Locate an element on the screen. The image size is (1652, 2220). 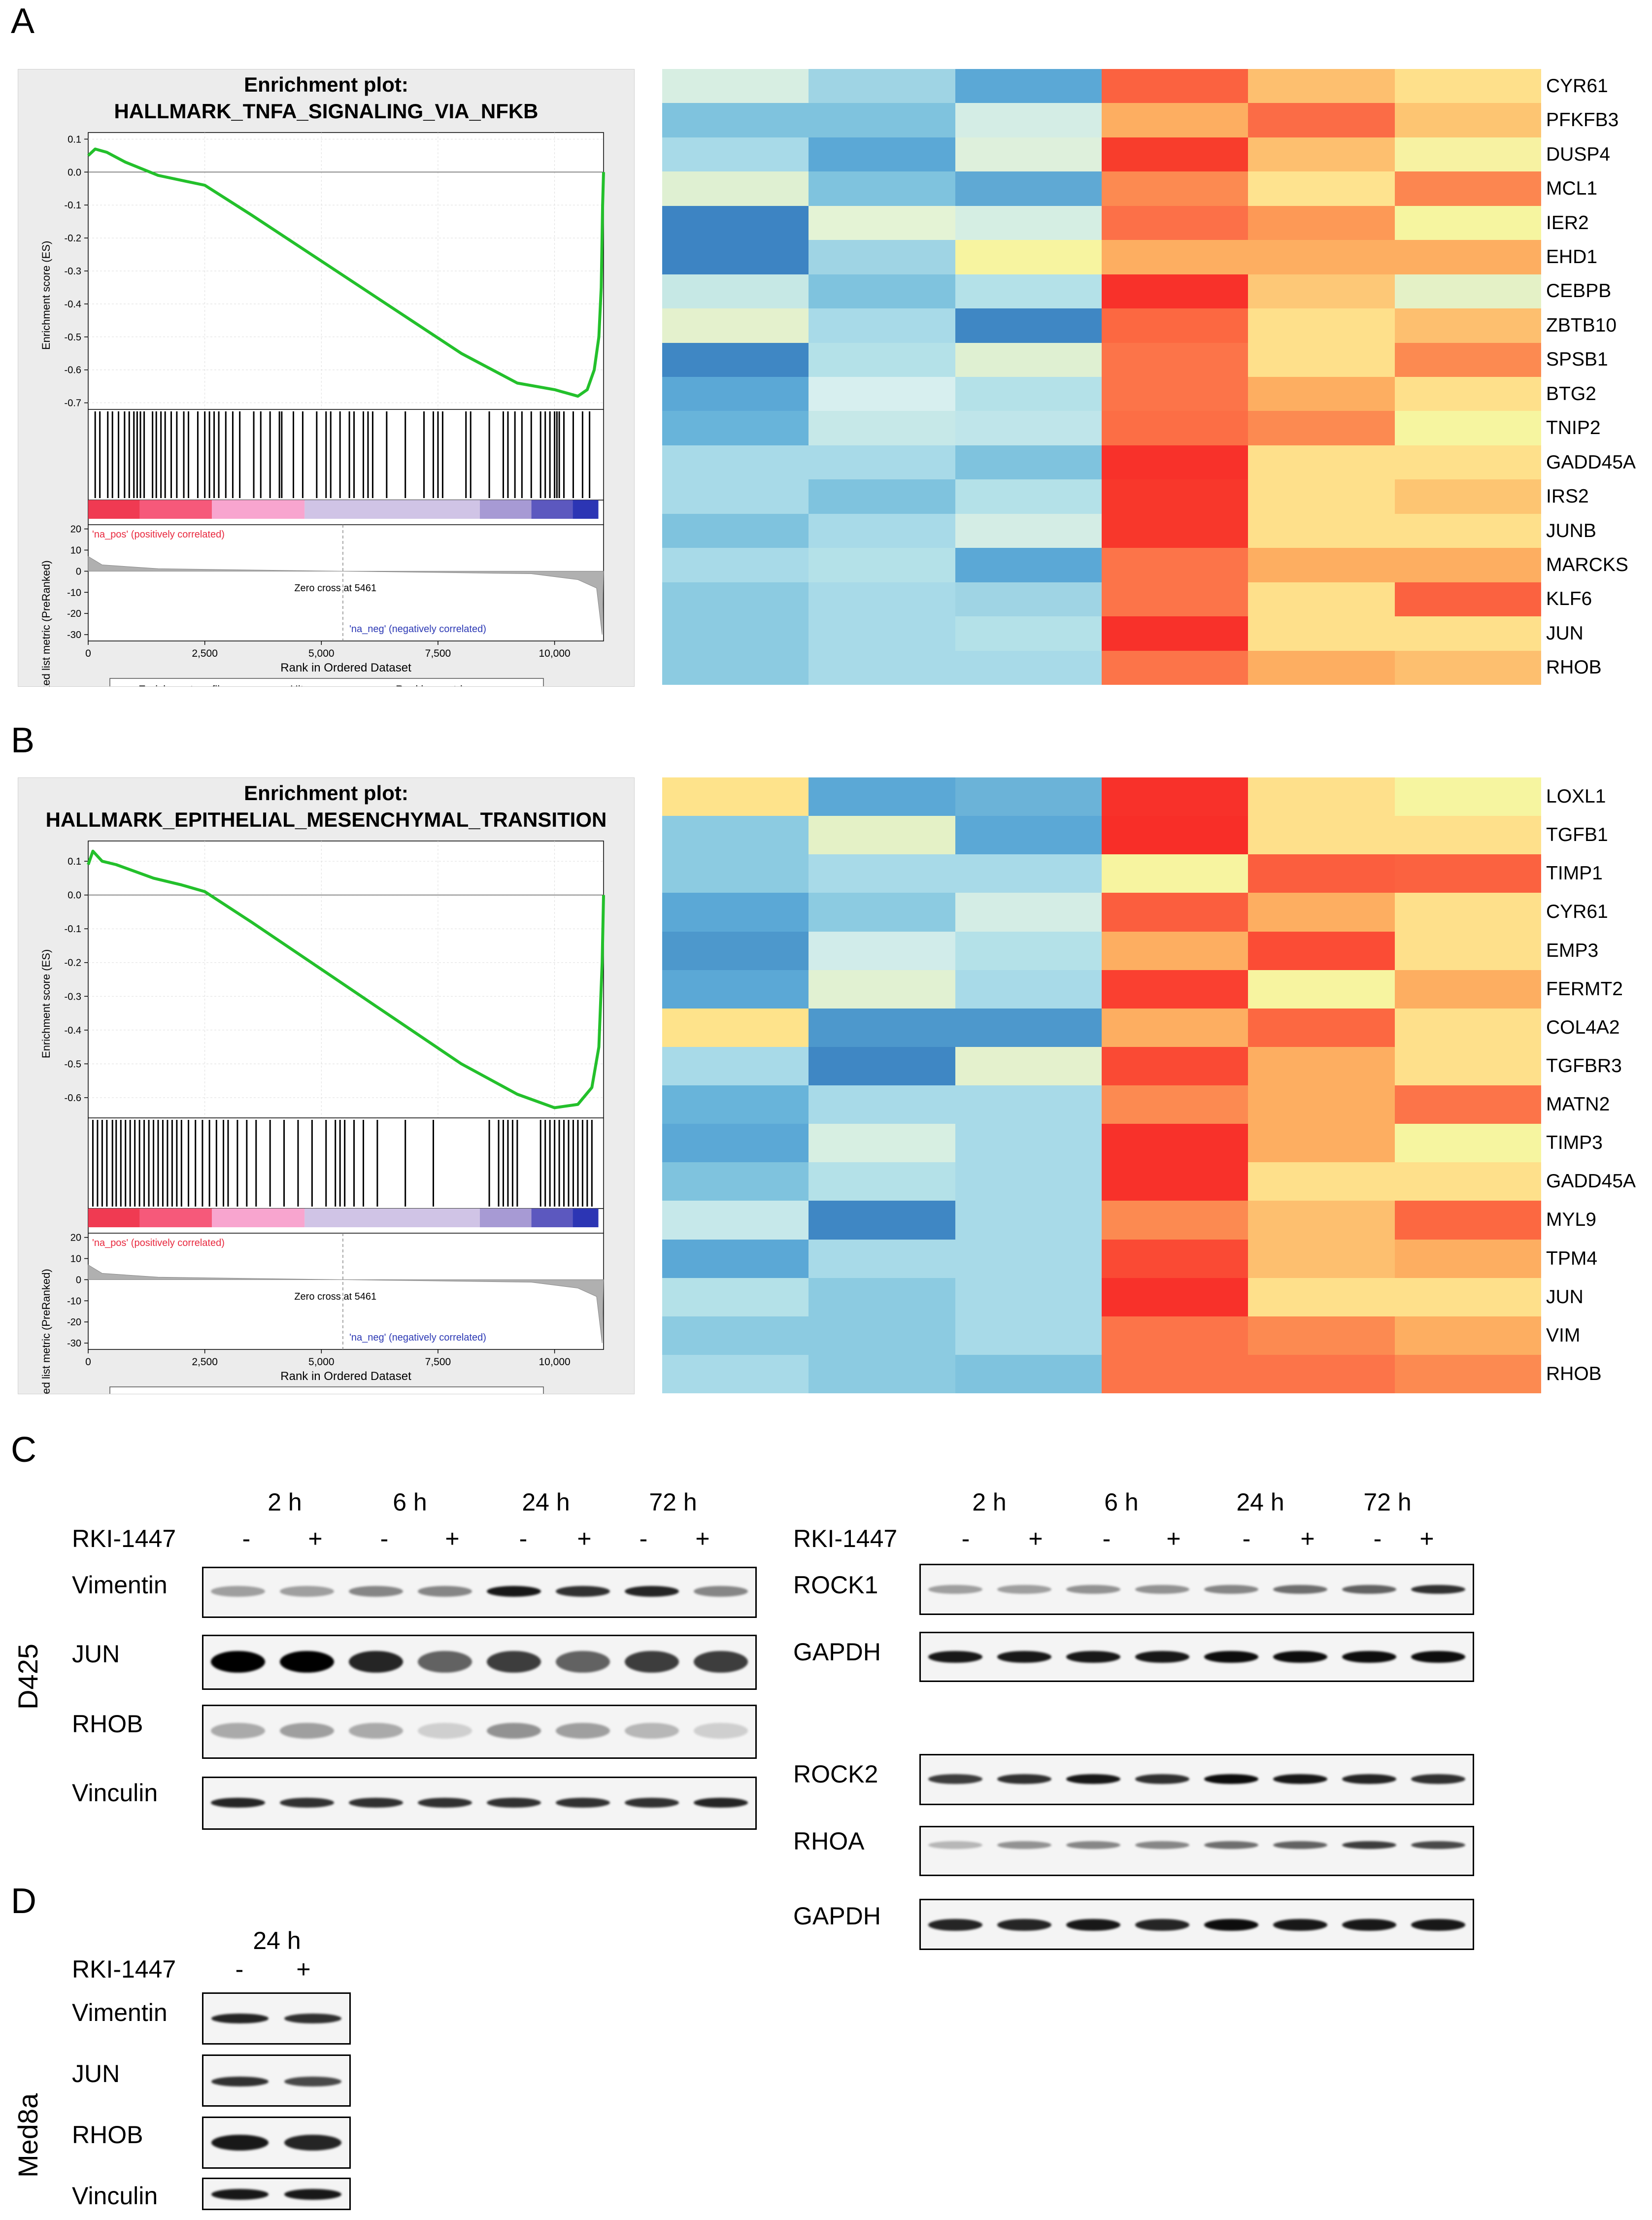
es-tick-label: 0.1 is located at coordinates (74, 139).